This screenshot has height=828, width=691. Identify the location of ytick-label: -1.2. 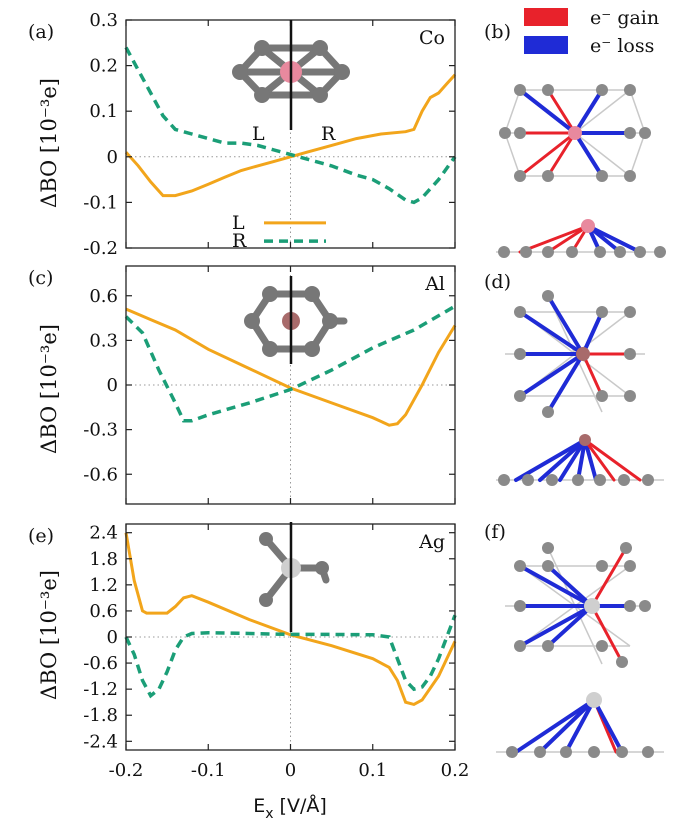
(100, 689).